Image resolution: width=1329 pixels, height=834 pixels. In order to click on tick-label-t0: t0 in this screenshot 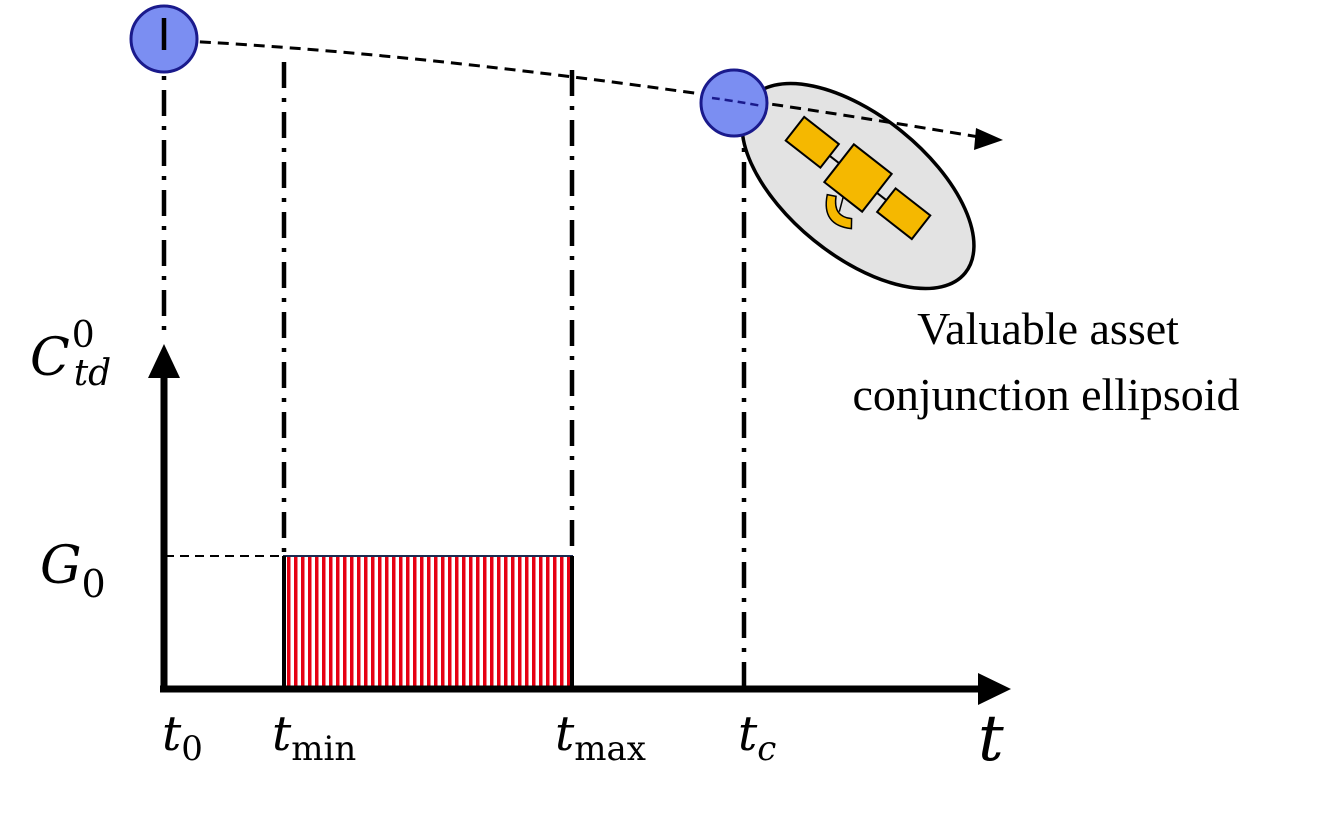, I will do `click(182, 737)`.